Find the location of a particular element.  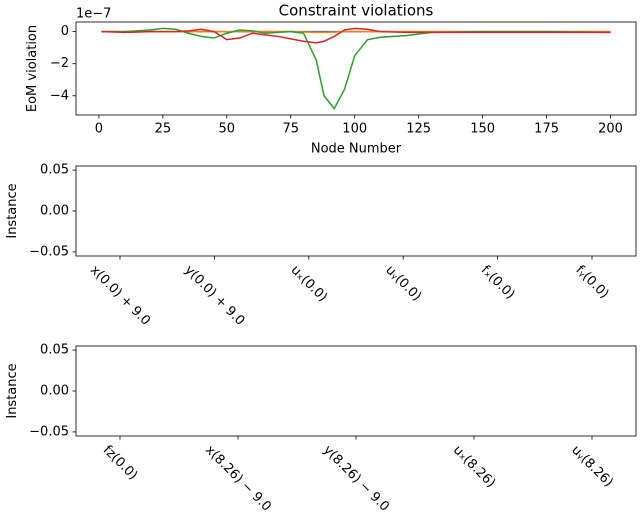

x-tick-label: y(0.0) + 9.0 is located at coordinates (214, 296).